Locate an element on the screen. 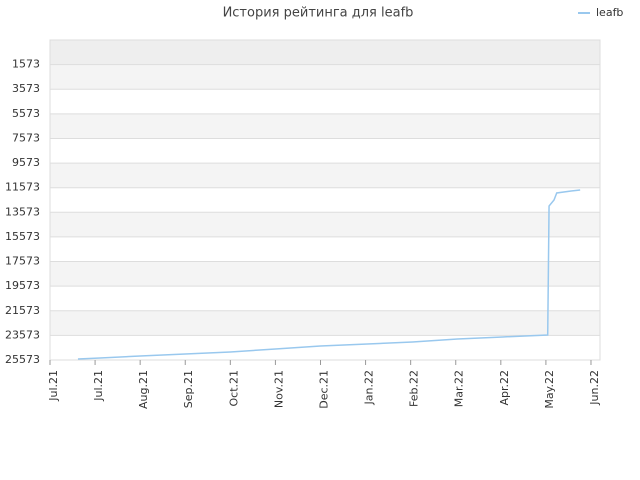  x-tick-label: Oct.21 is located at coordinates (233, 388).